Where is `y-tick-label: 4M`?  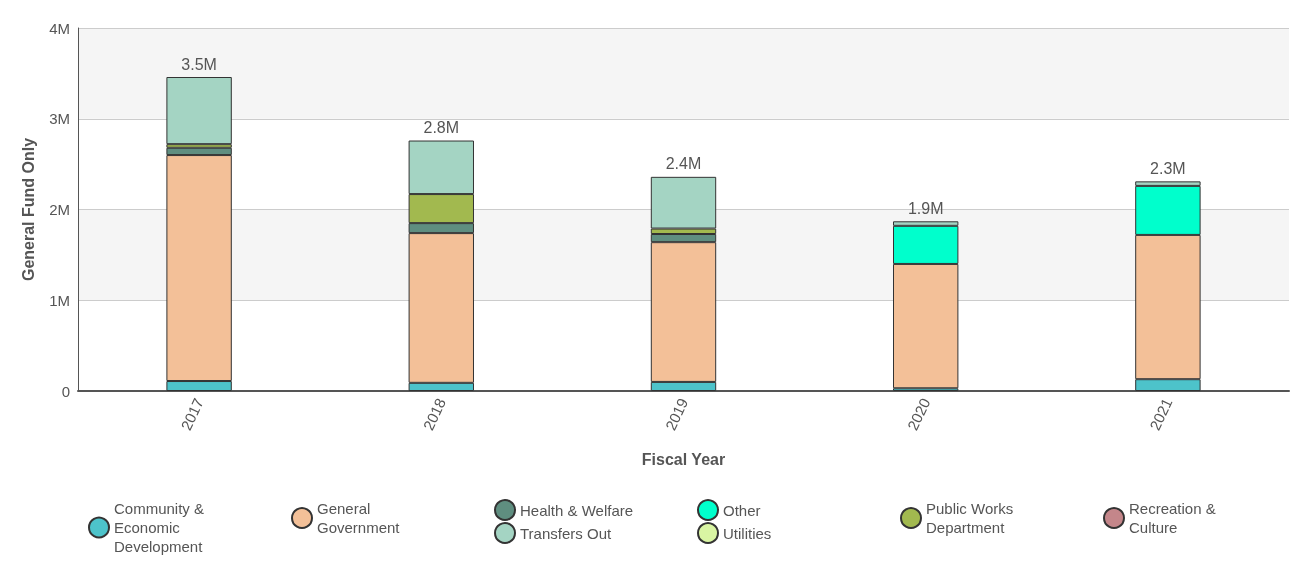 y-tick-label: 4M is located at coordinates (59, 28).